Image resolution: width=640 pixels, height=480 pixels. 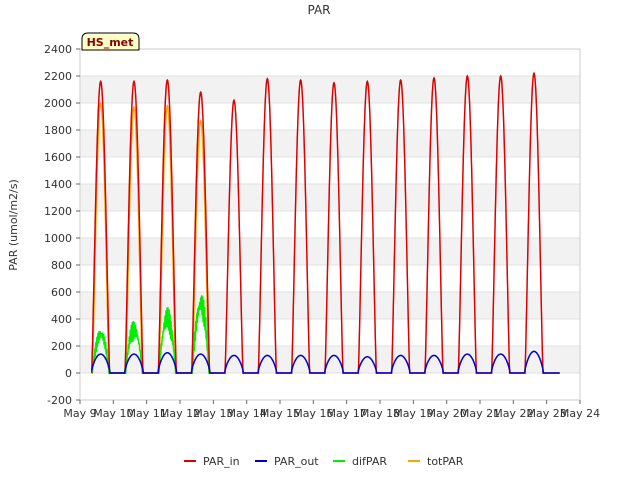 What do you see at coordinates (58, 238) in the screenshot?
I see `y-tick-label: 1000` at bounding box center [58, 238].